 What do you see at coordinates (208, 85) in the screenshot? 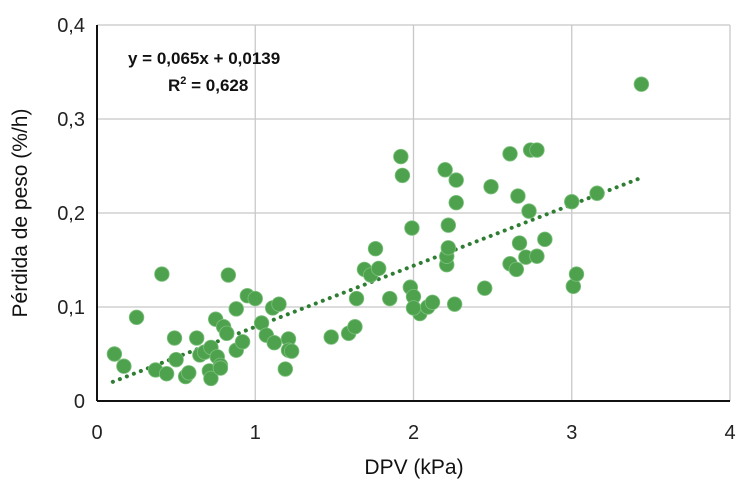
I see `r-squared-label: R2 = 0,628` at bounding box center [208, 85].